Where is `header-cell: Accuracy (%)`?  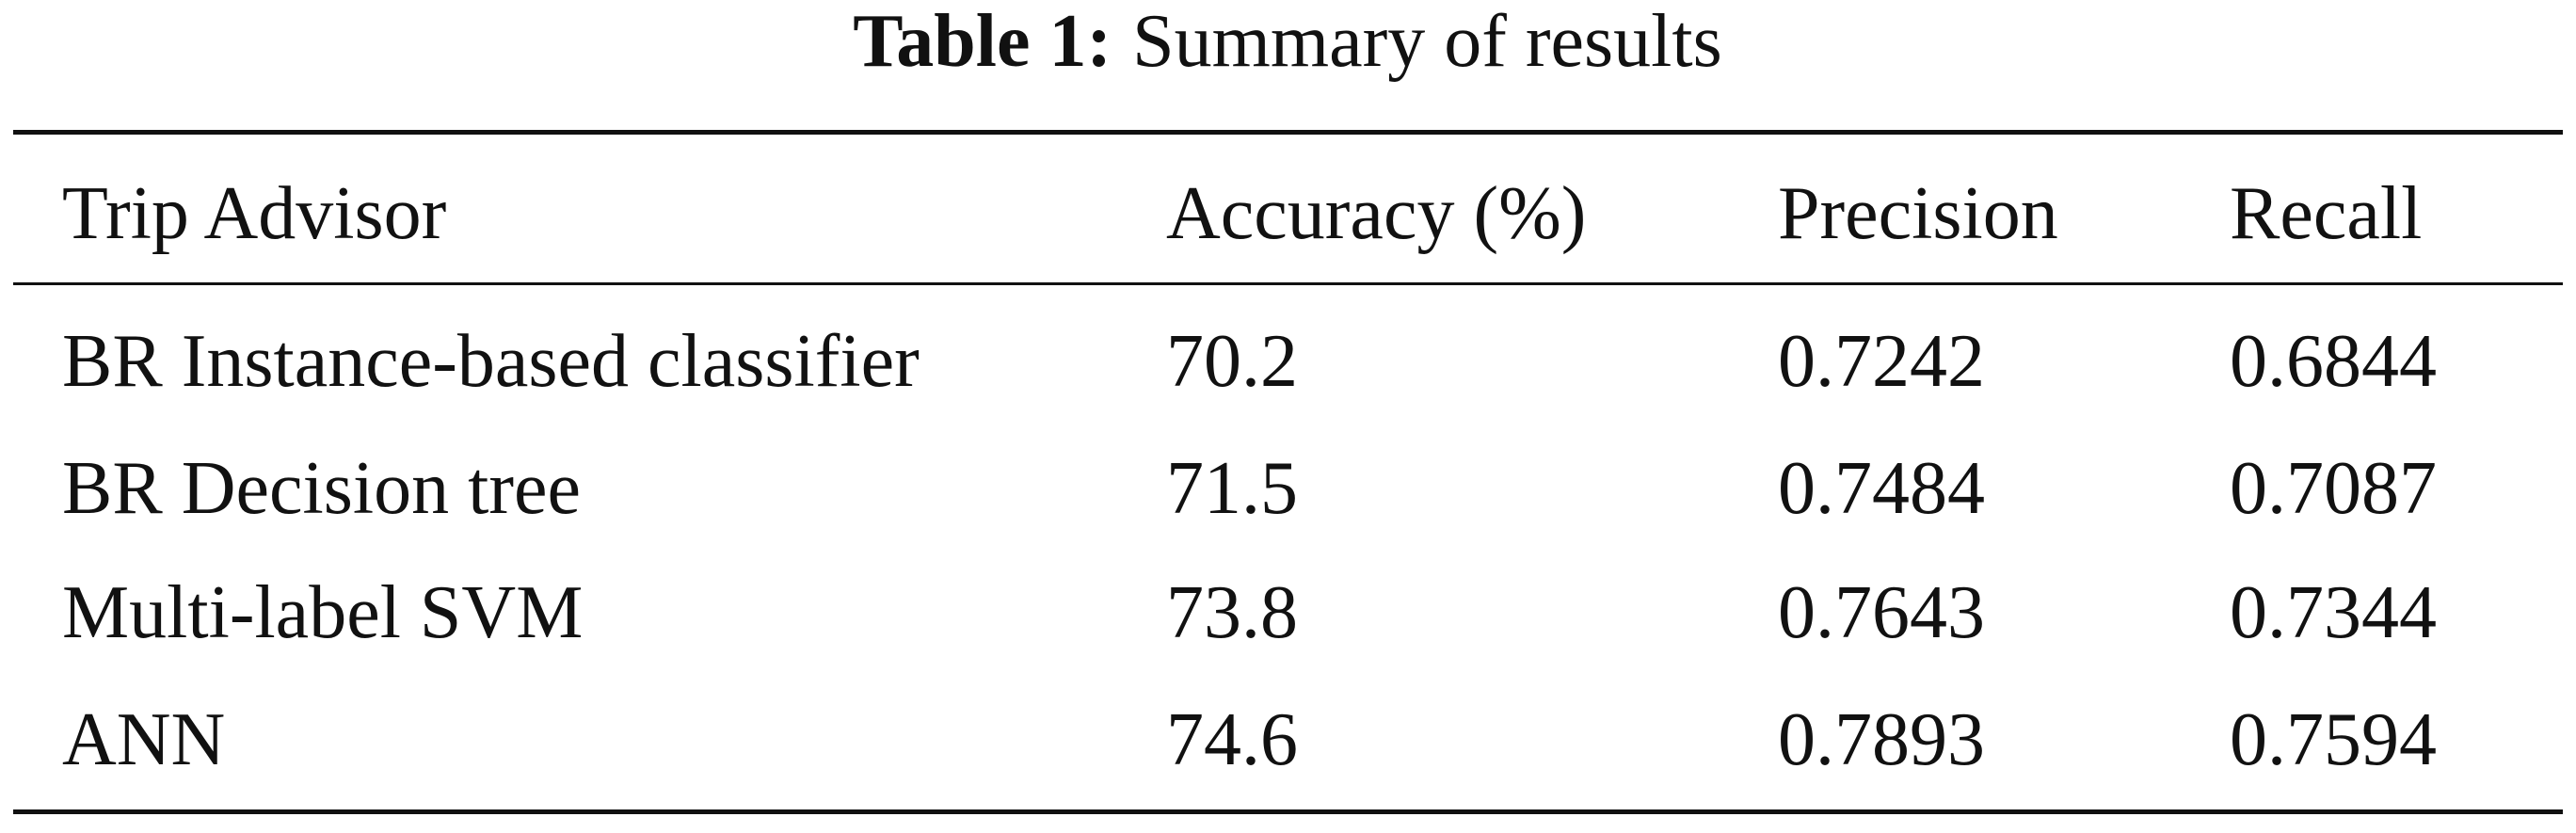
header-cell: Accuracy (%) is located at coordinates (1376, 214).